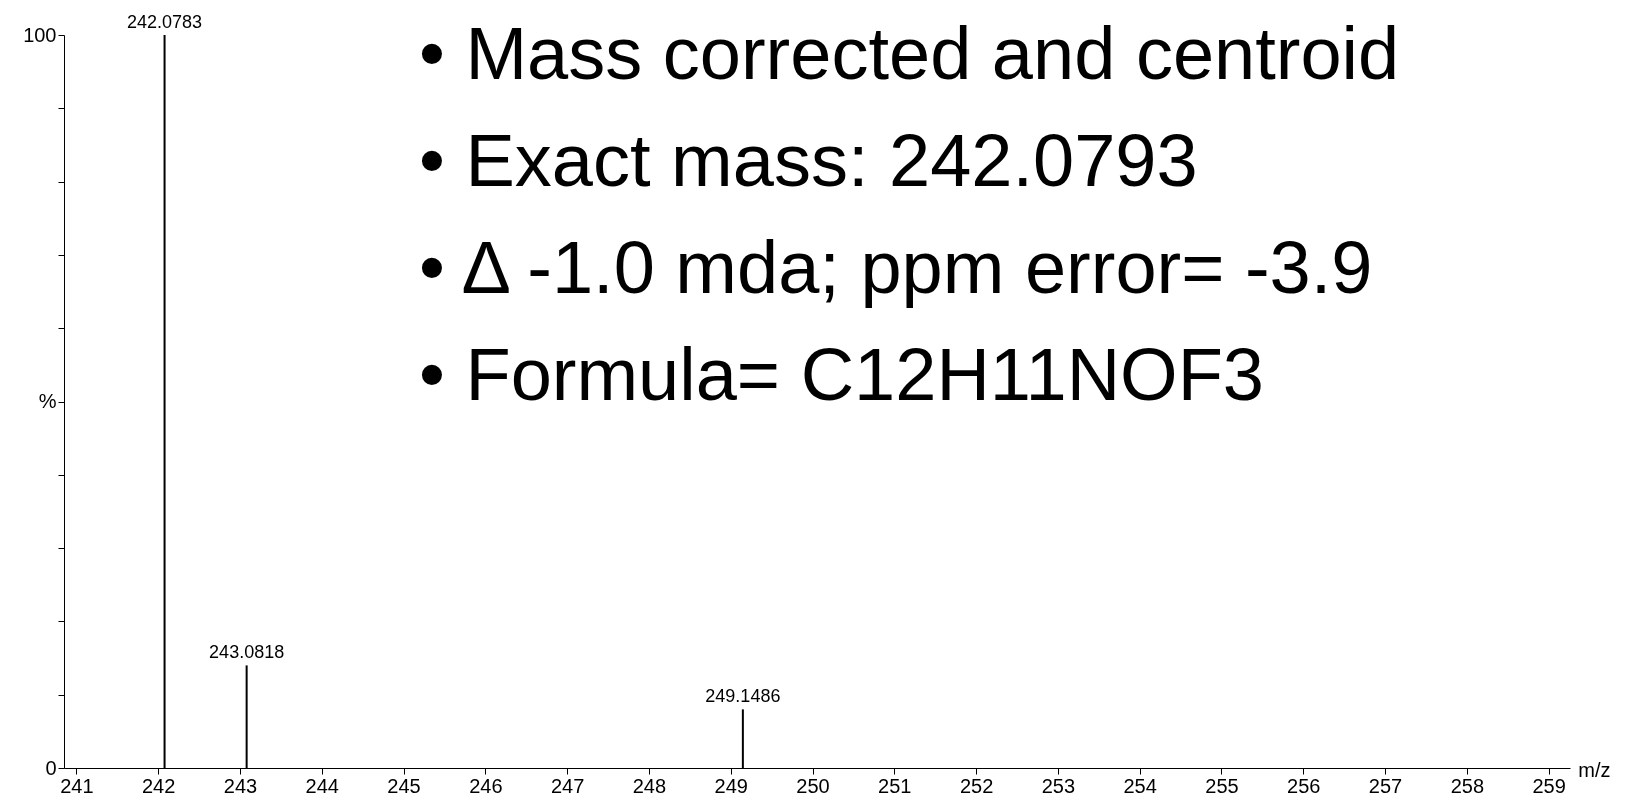 The image size is (1625, 807). What do you see at coordinates (1304, 785) in the screenshot?
I see `x-tick-label: 256` at bounding box center [1304, 785].